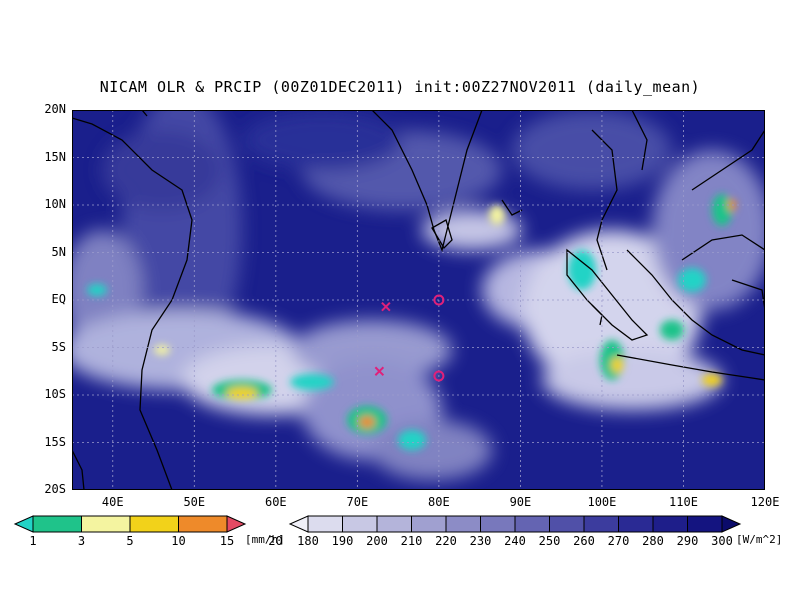 The width and height of the screenshot is (800, 600). Describe the element at coordinates (409, 338) in the screenshot. I see `markers` at that location.